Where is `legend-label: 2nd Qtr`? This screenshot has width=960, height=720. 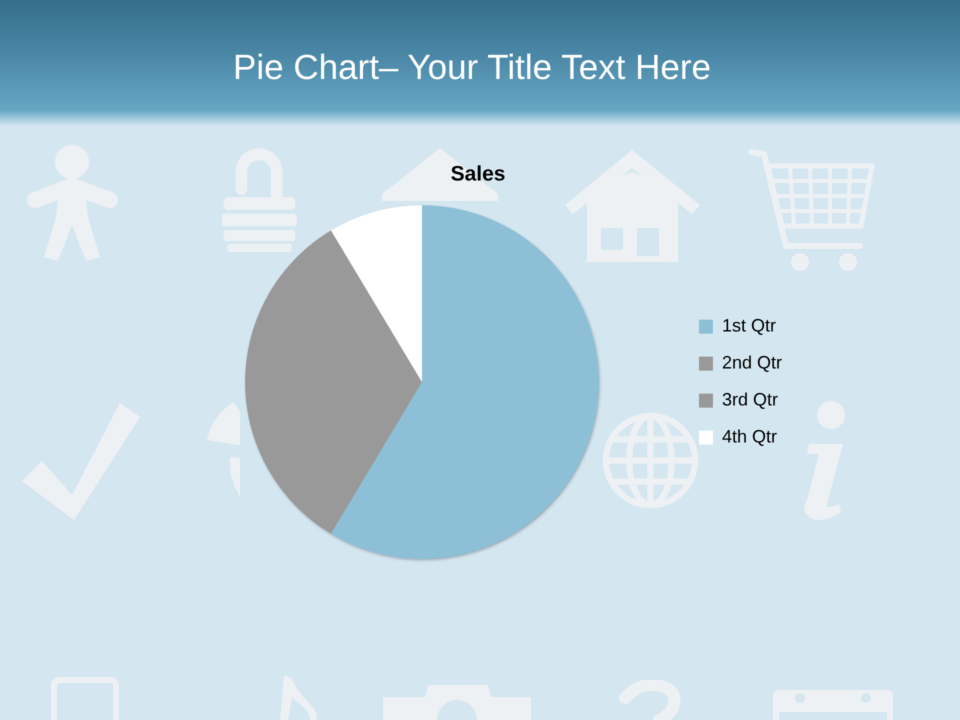 legend-label: 2nd Qtr is located at coordinates (752, 362).